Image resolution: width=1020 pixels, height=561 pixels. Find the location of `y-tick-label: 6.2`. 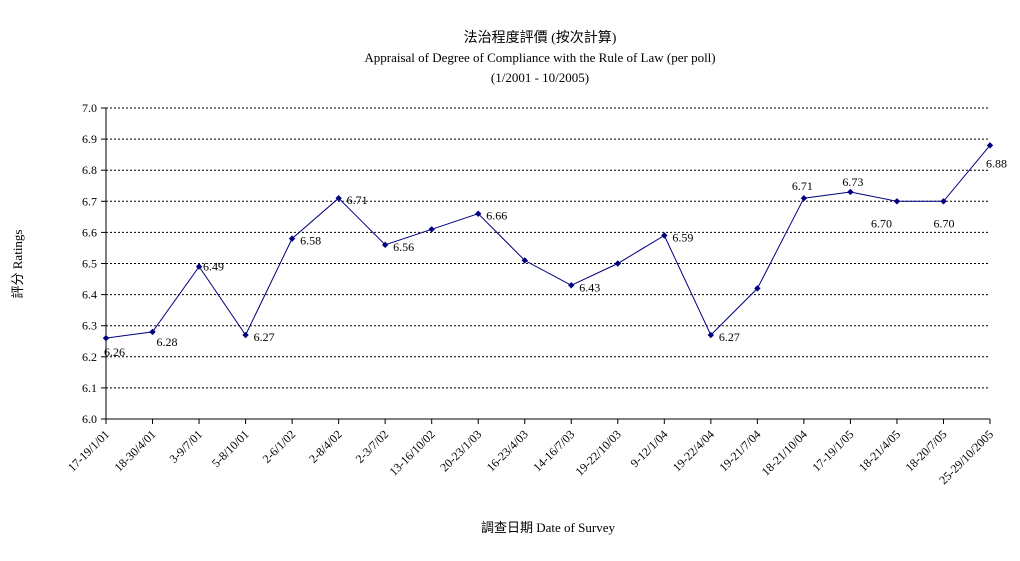

y-tick-label: 6.2 is located at coordinates (89, 357).